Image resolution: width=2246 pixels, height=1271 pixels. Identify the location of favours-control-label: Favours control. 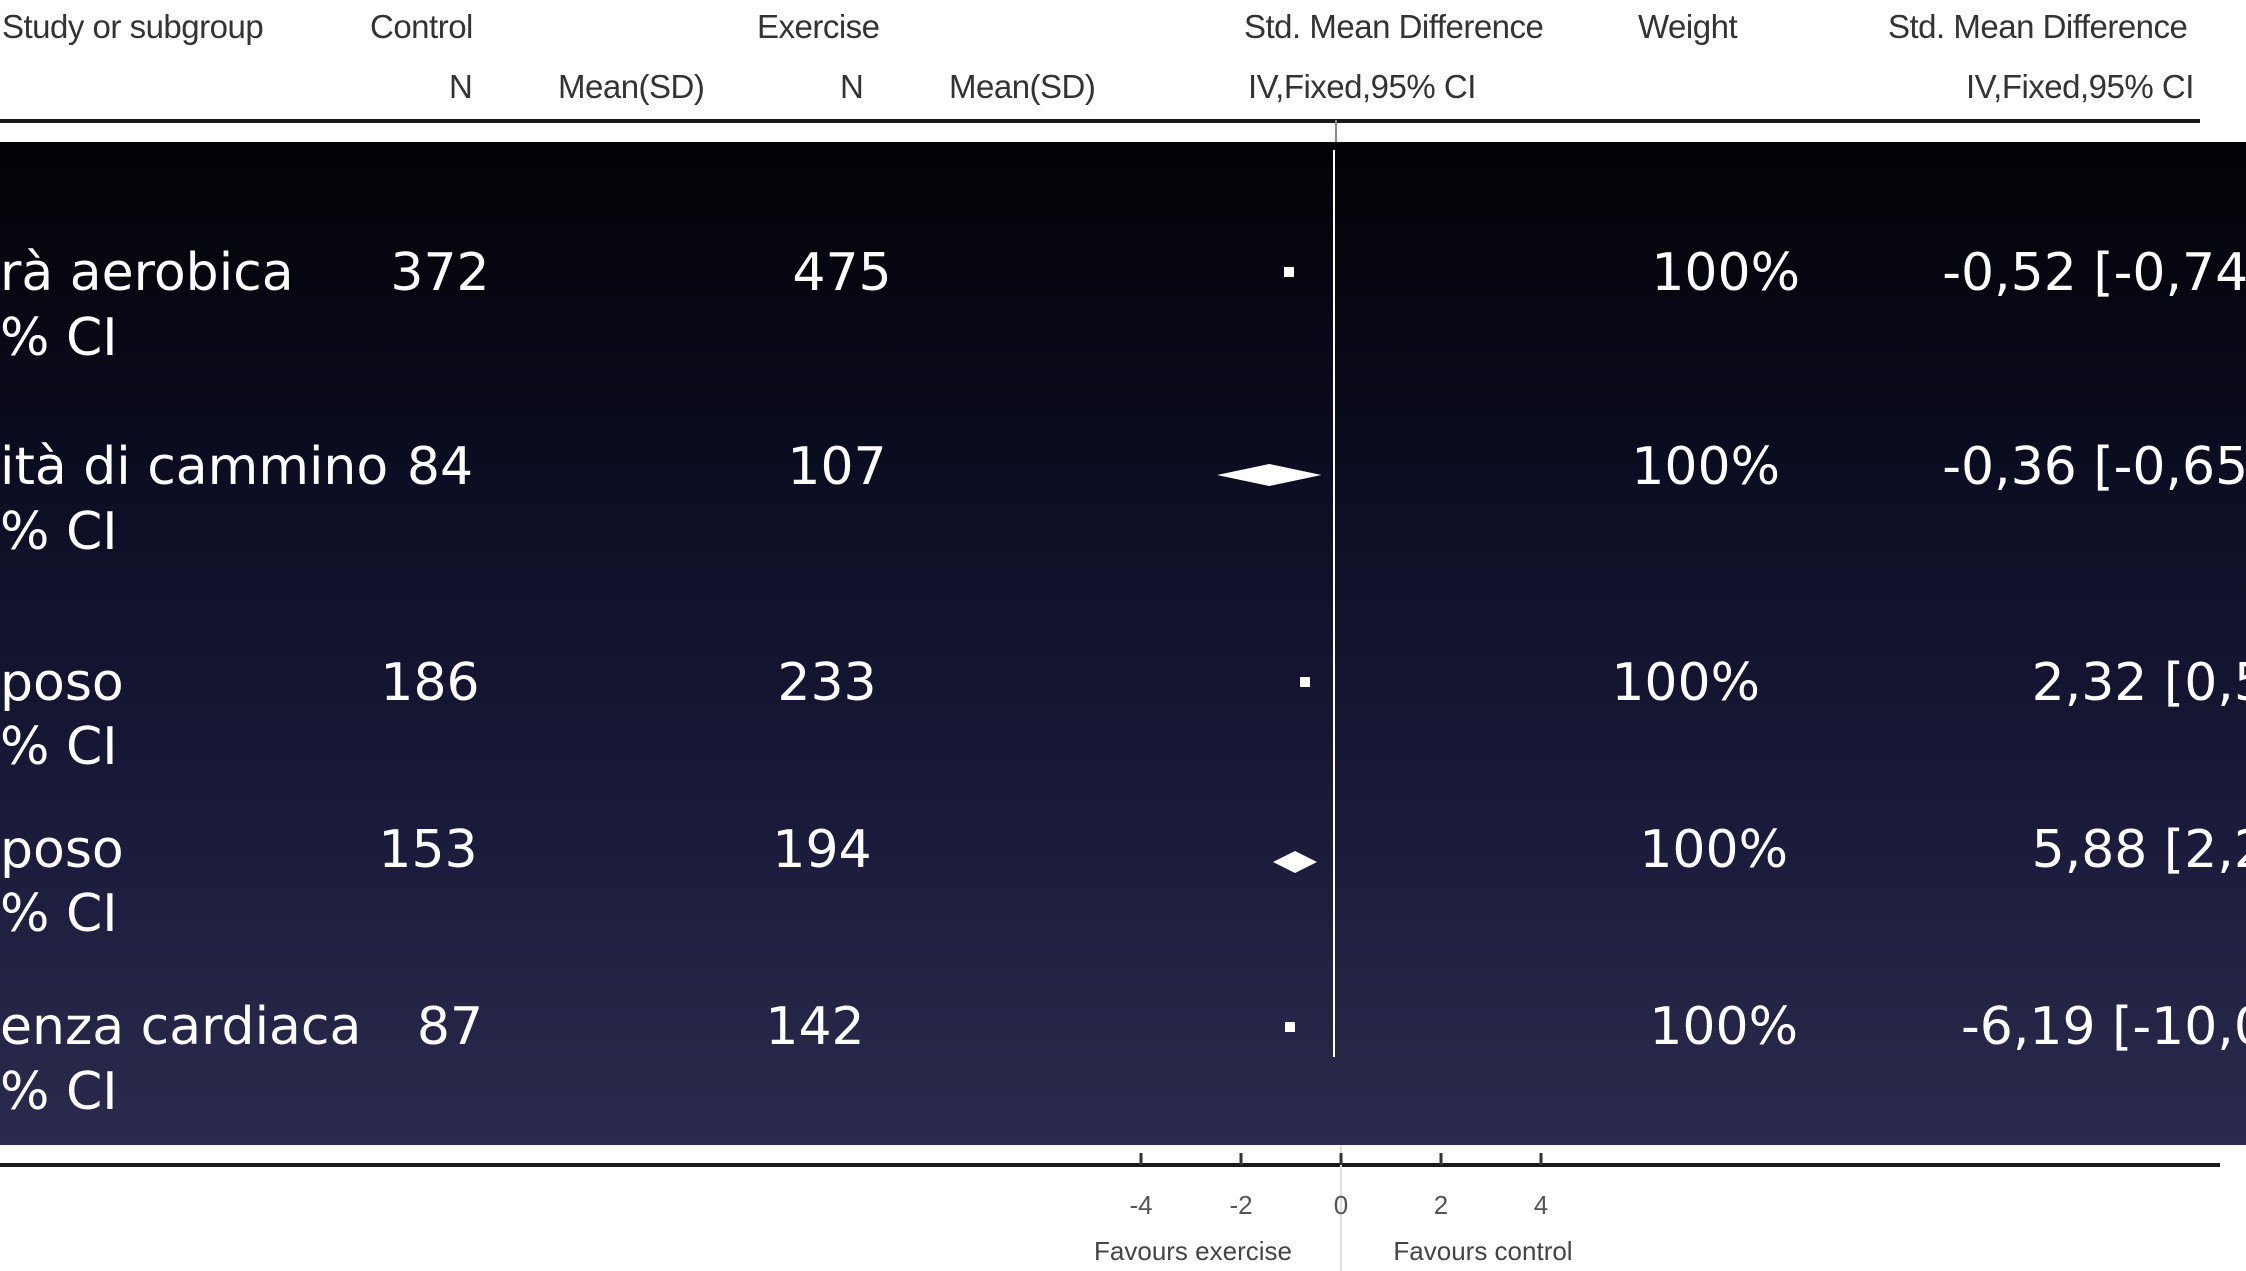
(1483, 1251).